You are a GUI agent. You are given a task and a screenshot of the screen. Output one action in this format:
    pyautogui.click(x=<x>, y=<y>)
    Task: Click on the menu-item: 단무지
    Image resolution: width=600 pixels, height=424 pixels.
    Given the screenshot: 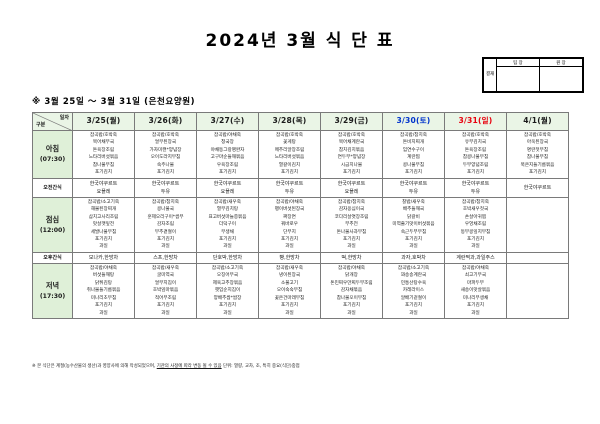 What is the action you would take?
    pyautogui.click(x=289, y=232)
    